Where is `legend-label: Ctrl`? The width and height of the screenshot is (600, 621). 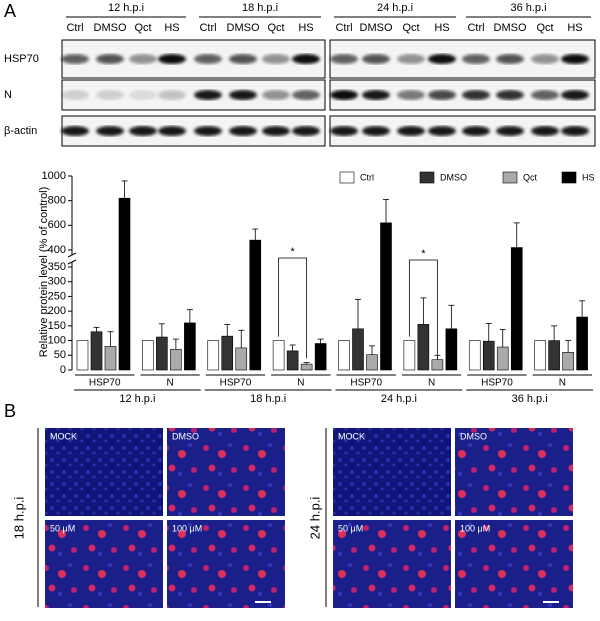
legend-label: Ctrl is located at coordinates (367, 177).